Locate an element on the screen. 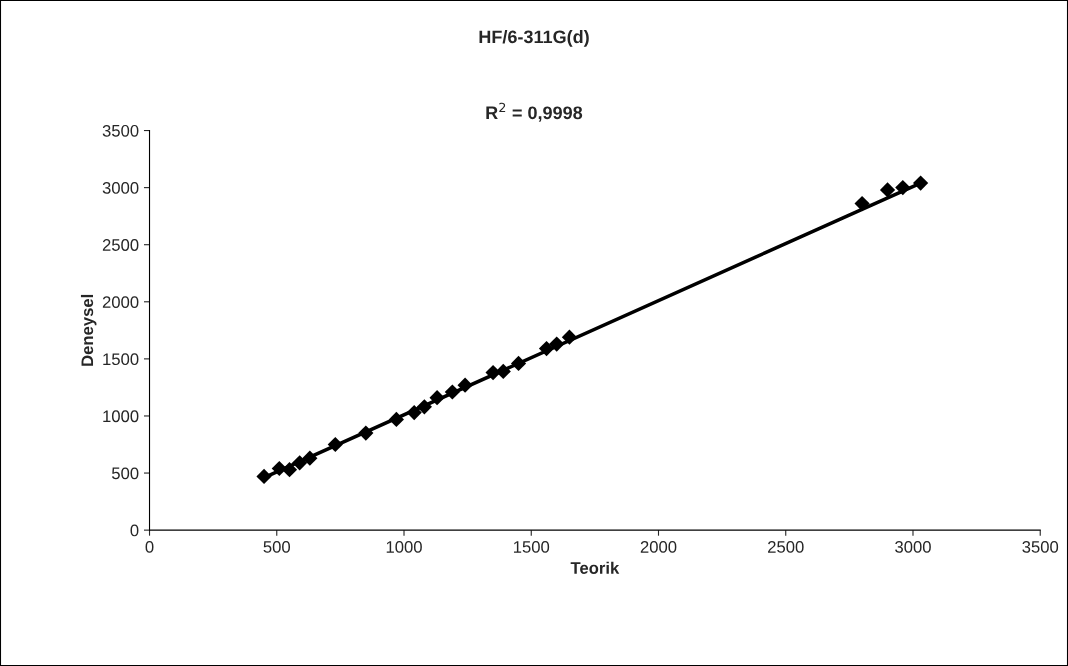 This screenshot has width=1068, height=666. y-tick-label: 0 is located at coordinates (134, 530).